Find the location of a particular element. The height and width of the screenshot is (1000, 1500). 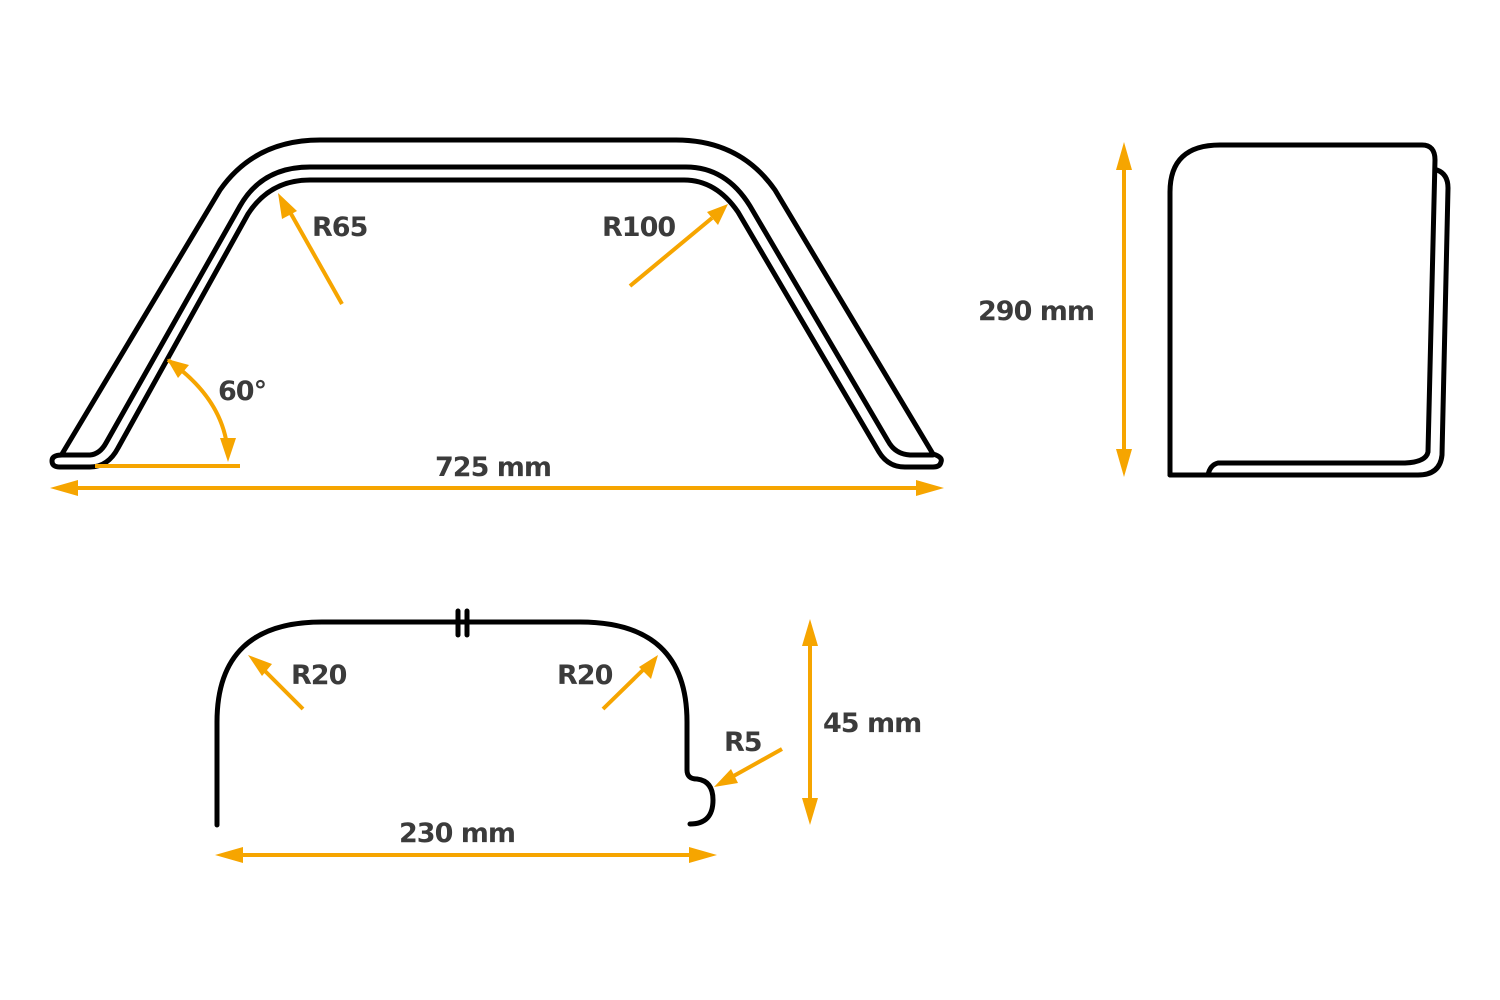

r100-arrowhead is located at coordinates (717, 214).